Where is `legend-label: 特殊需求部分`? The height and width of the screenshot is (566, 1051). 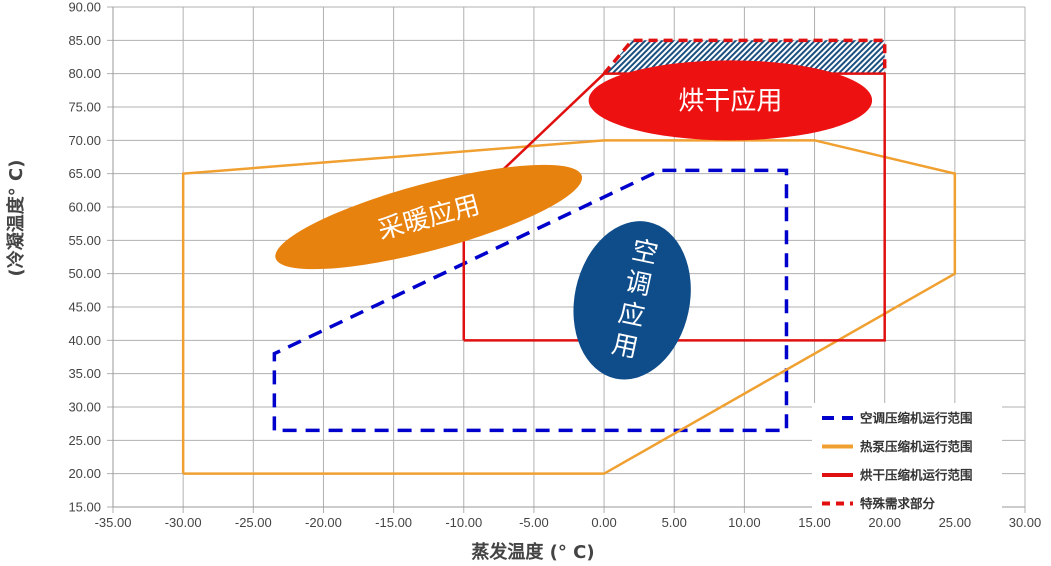
legend-label: 特殊需求部分 is located at coordinates (898, 503).